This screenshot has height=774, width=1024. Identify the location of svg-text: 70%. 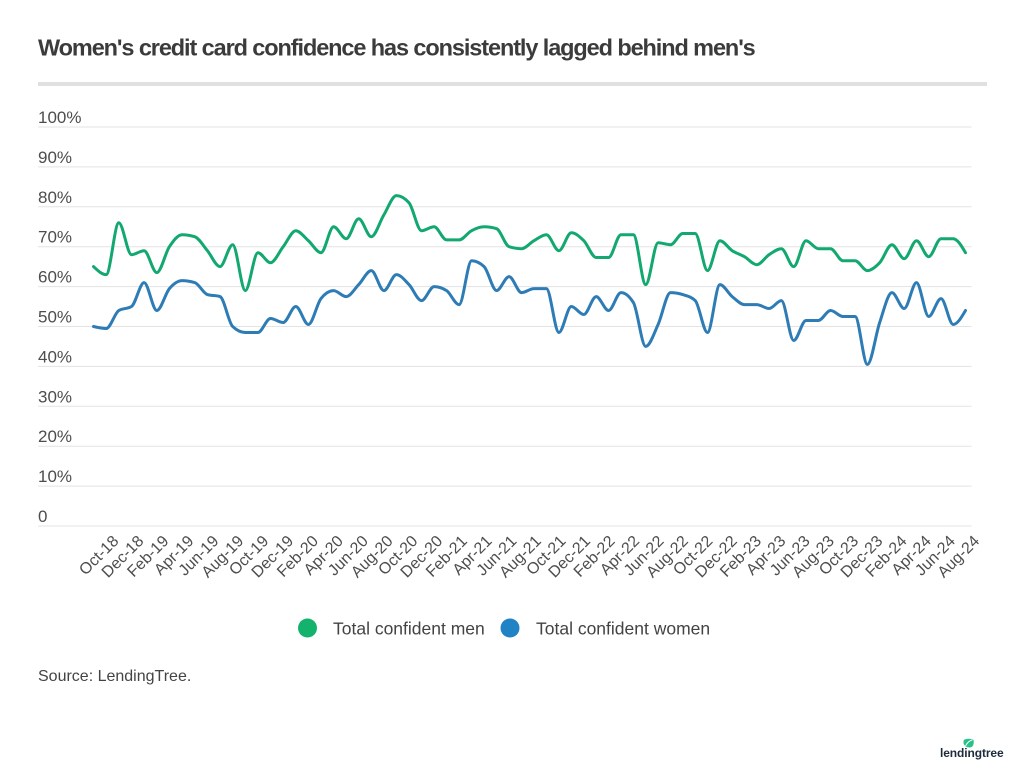
(55, 237).